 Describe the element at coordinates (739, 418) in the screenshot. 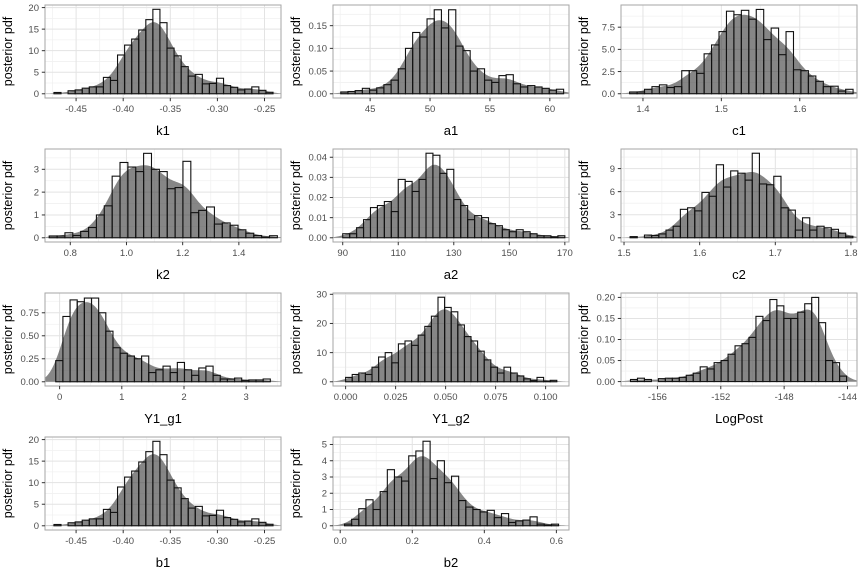

I see `x-axis-title: LogPost` at that location.